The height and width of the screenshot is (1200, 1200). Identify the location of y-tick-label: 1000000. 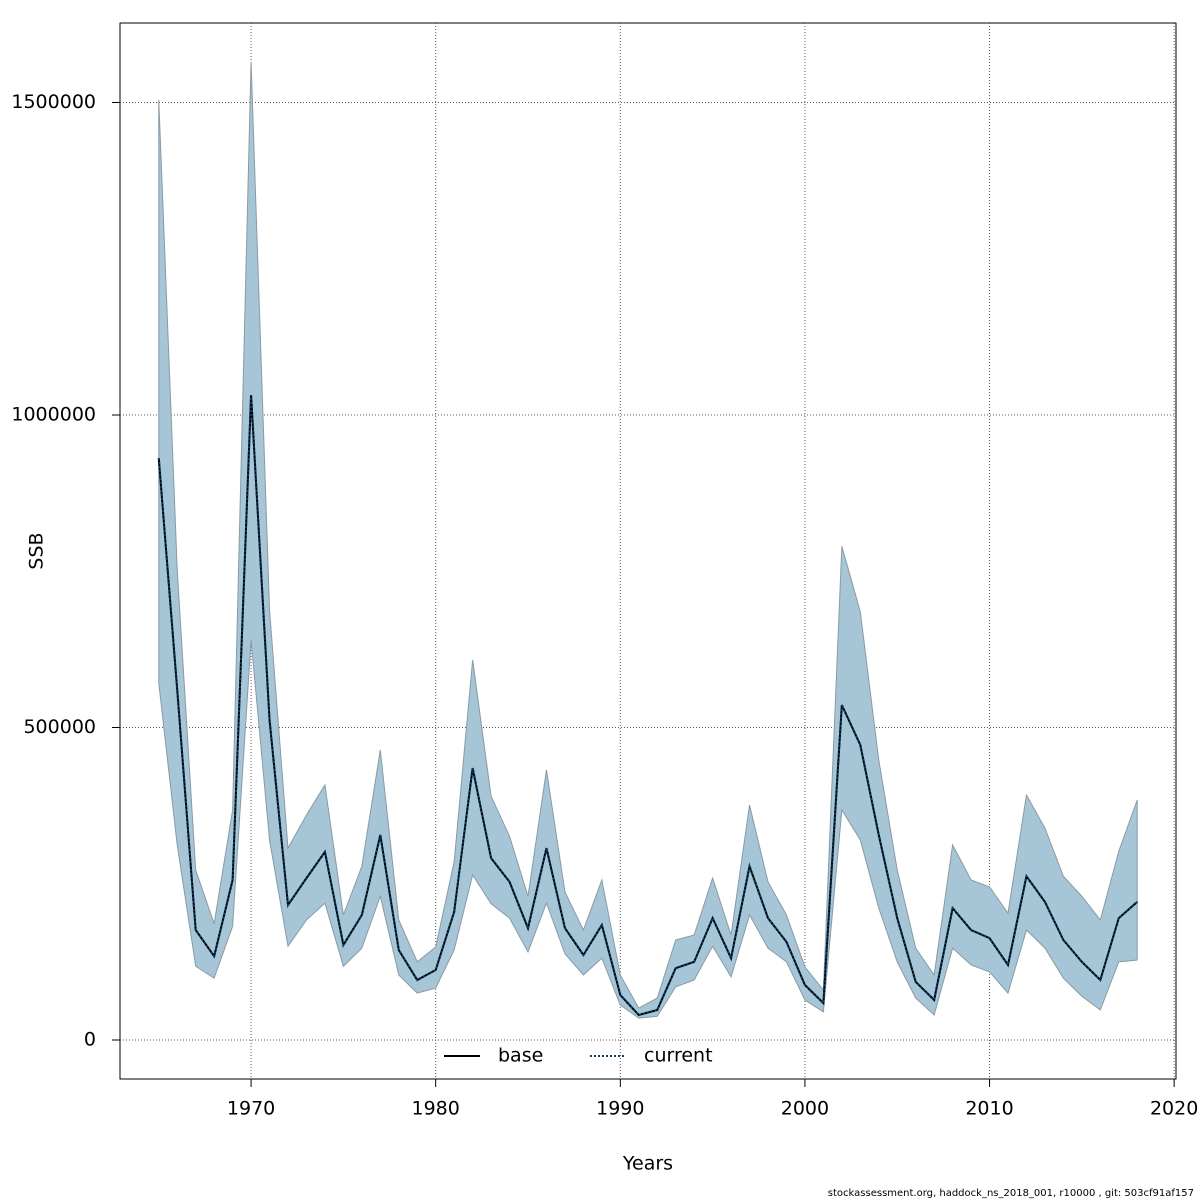
(53, 415).